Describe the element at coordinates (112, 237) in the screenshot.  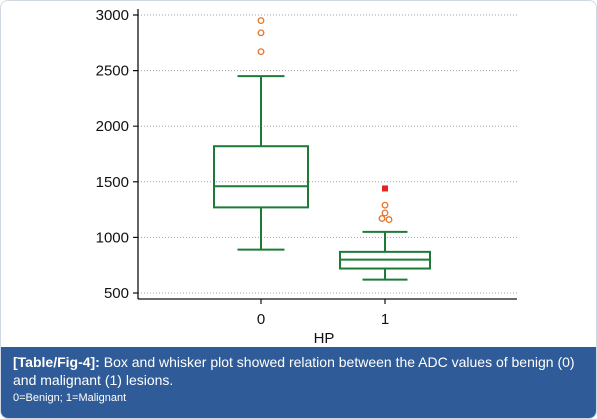
I see `y-tick-label: 1000` at that location.